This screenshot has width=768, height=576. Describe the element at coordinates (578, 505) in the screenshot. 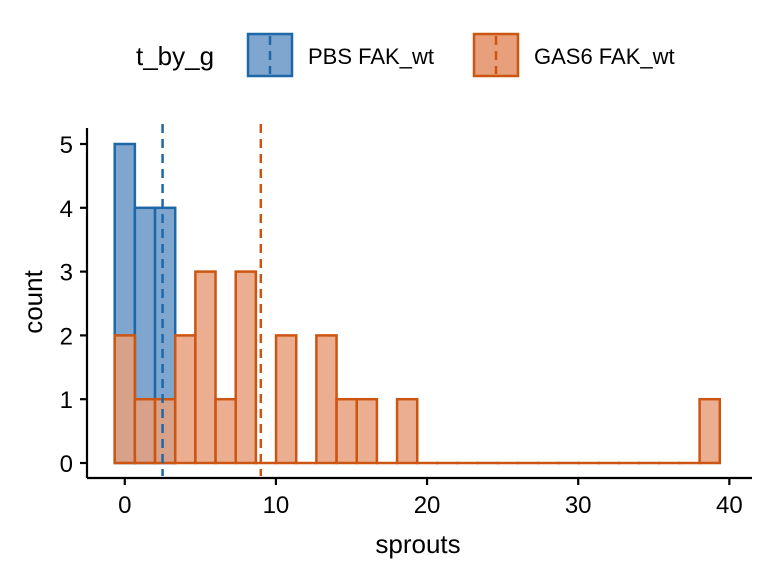

I see `x-tick-label-30: 30` at that location.